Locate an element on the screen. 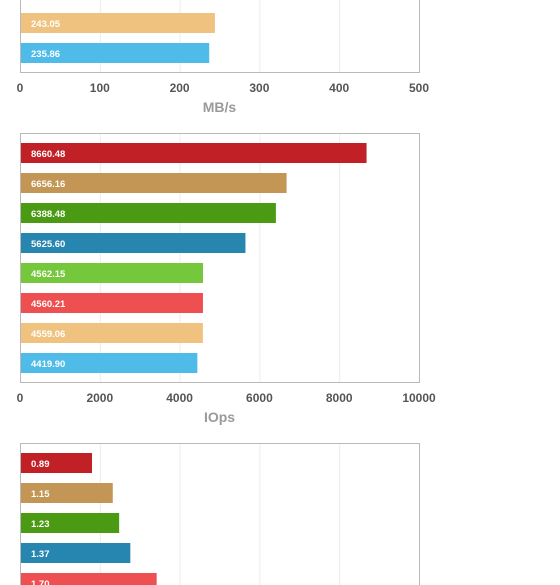 The height and width of the screenshot is (585, 560). bar-value-label: 243.05 is located at coordinates (46, 24).